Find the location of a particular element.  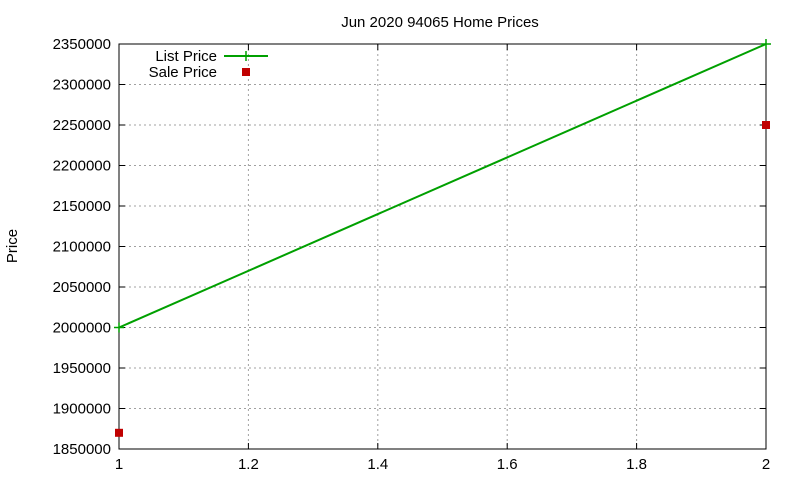

x-tick-label: 1.8 is located at coordinates (636, 464).